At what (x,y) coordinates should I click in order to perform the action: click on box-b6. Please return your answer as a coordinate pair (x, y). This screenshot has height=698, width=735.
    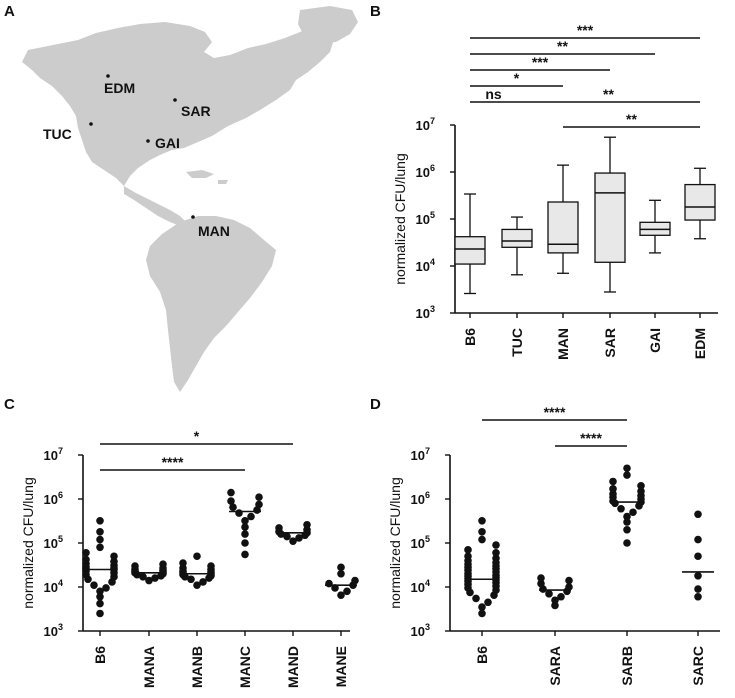
    Looking at the image, I should click on (470, 250).